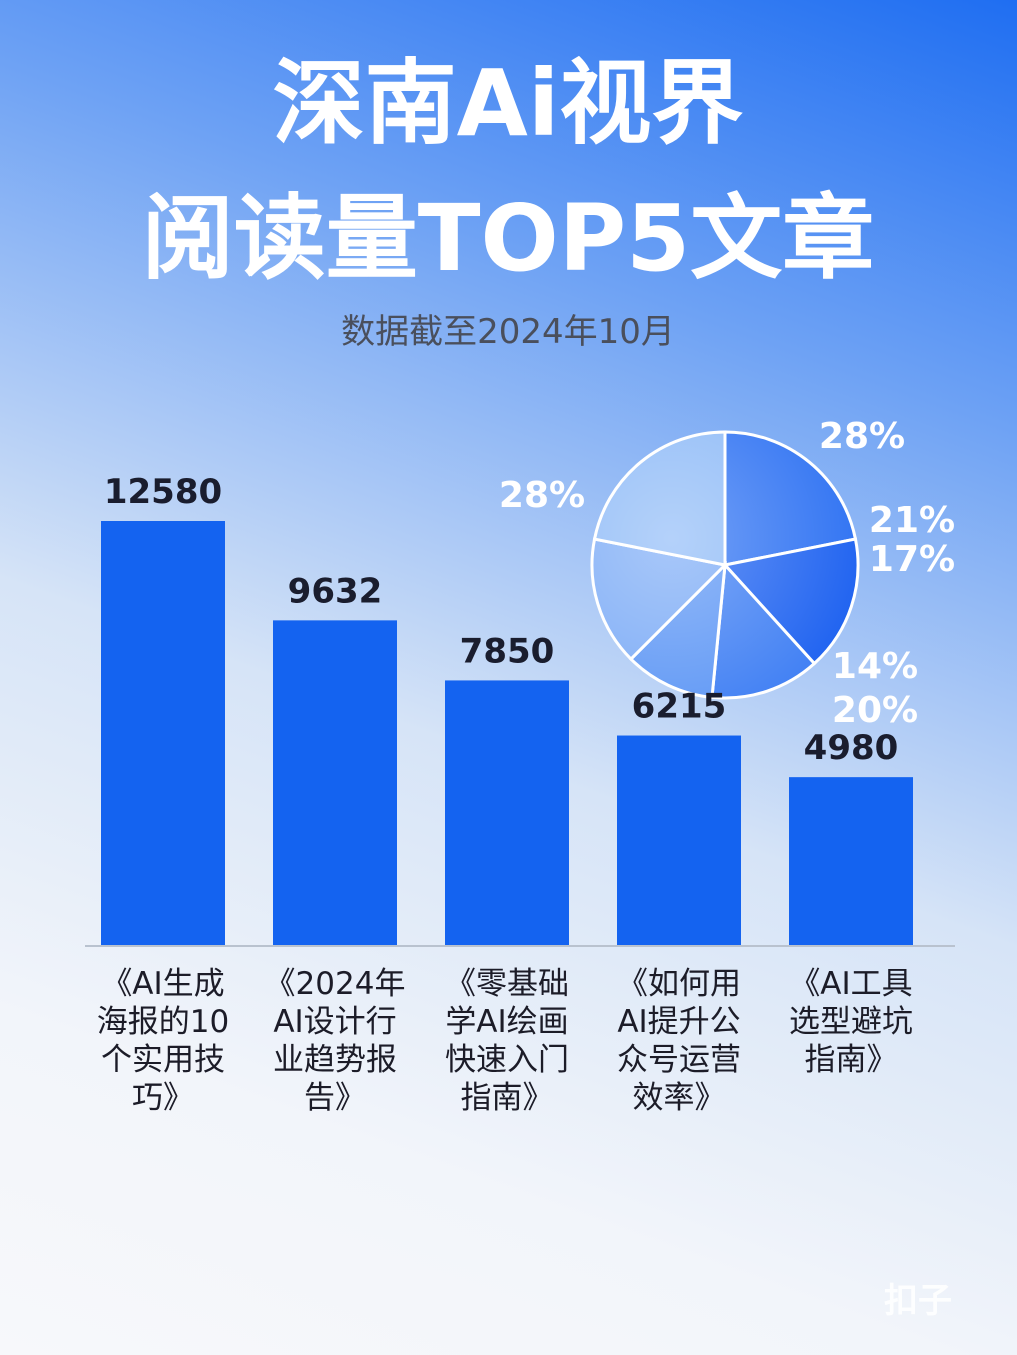 The image size is (1017, 1355). What do you see at coordinates (163, 1041) in the screenshot?
I see `category-label: 《AI生成海报的10个实用技巧》` at bounding box center [163, 1041].